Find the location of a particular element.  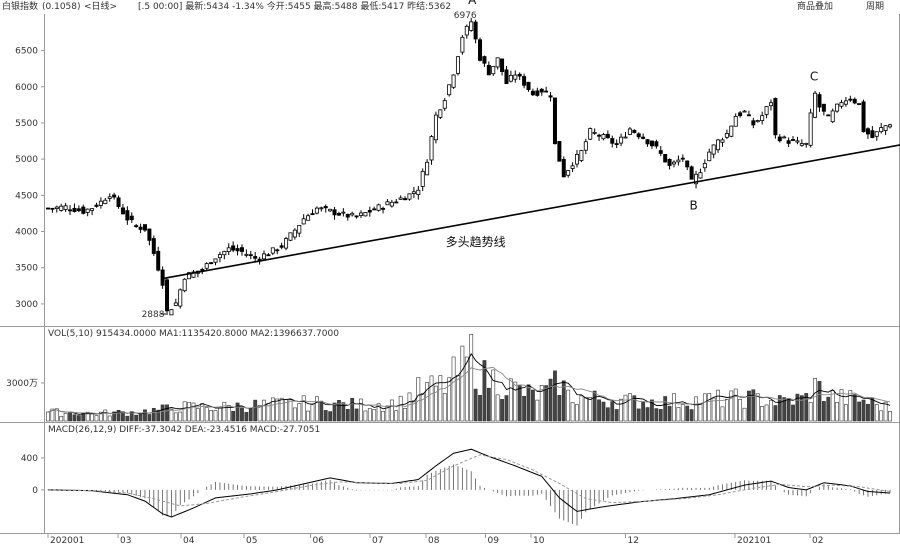

macd-dea-line is located at coordinates (469, 480).